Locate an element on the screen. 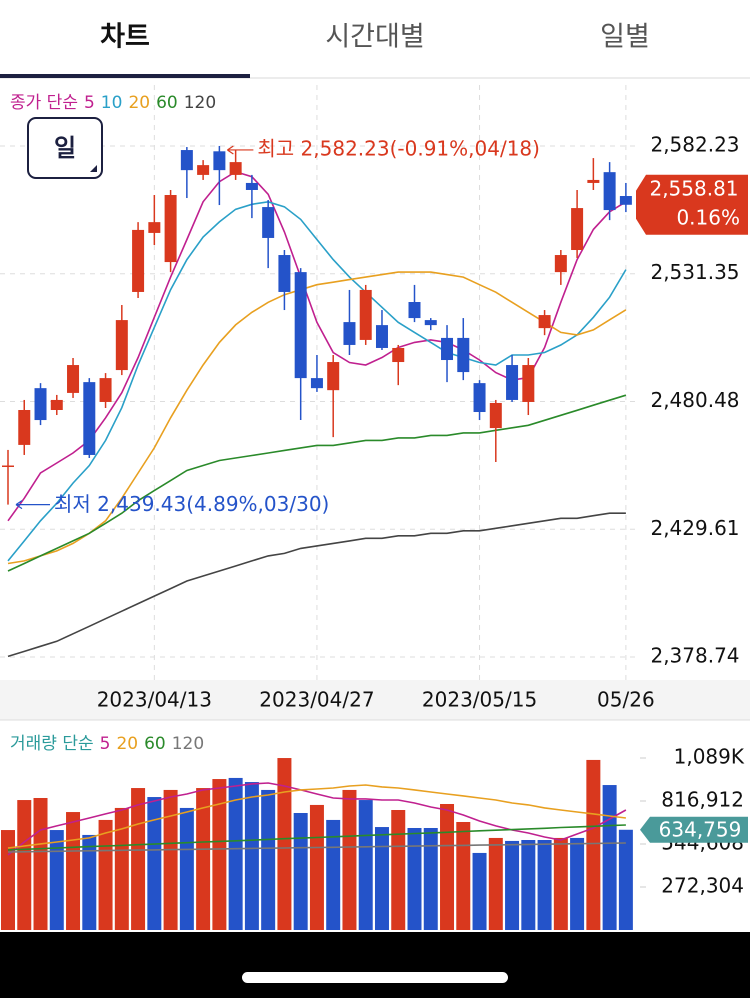 This screenshot has height=998, width=750. tab: 차트 is located at coordinates (125, 37).